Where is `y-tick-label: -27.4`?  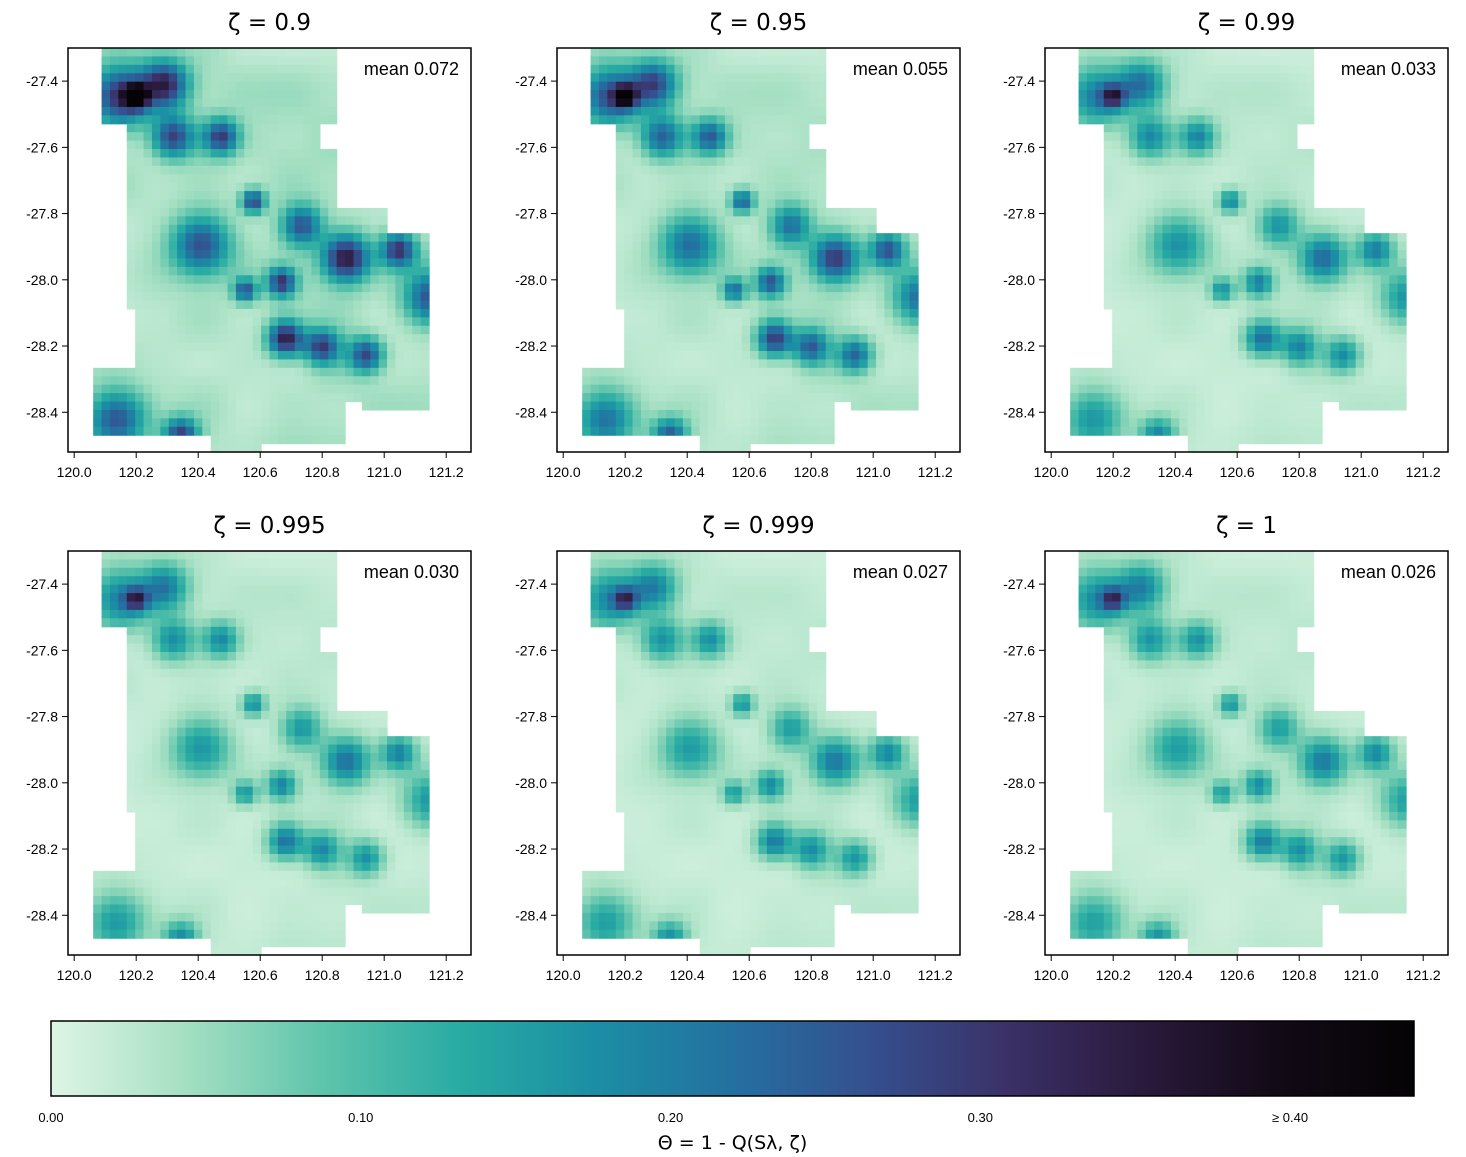 y-tick-label: -27.4 is located at coordinates (531, 81).